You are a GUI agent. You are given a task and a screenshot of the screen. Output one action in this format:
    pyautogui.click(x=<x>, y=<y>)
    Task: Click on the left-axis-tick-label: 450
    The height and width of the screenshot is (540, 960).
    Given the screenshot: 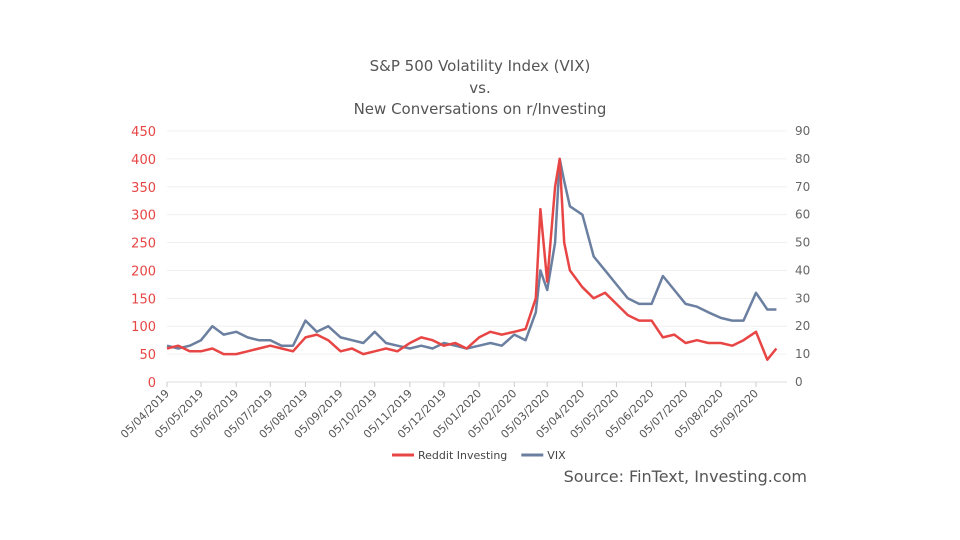 What is the action you would take?
    pyautogui.click(x=143, y=132)
    